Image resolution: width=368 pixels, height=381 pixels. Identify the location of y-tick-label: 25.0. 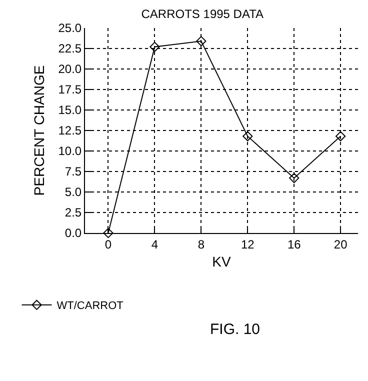
(70, 28).